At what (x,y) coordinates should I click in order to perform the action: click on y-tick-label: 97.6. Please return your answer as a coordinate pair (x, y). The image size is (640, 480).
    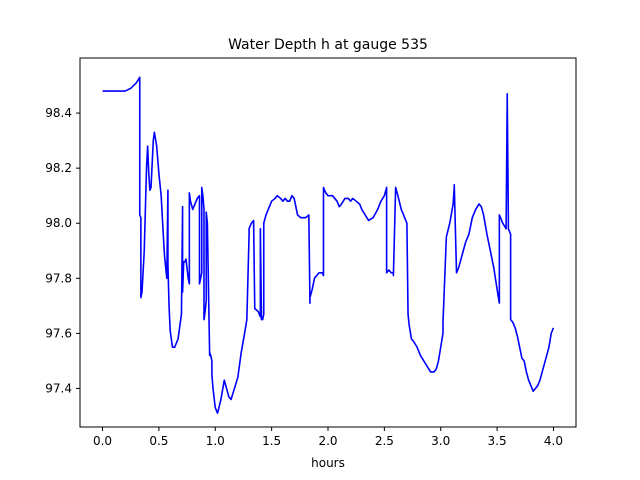
    Looking at the image, I should click on (58, 333).